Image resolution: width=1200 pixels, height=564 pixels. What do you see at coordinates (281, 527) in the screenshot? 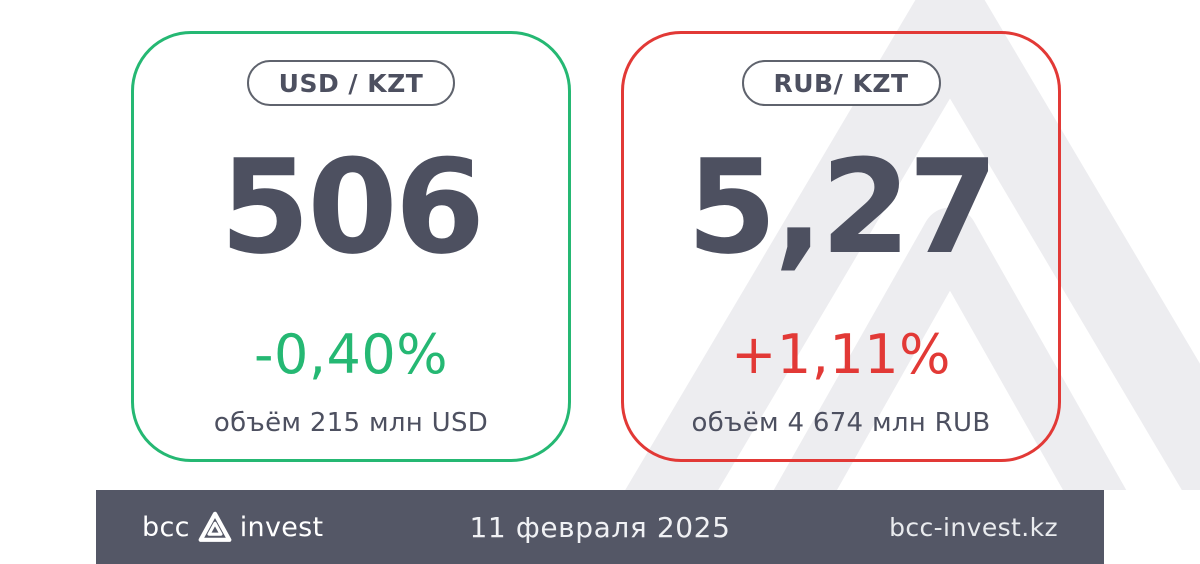
I see `brand-suffix: invest` at bounding box center [281, 527].